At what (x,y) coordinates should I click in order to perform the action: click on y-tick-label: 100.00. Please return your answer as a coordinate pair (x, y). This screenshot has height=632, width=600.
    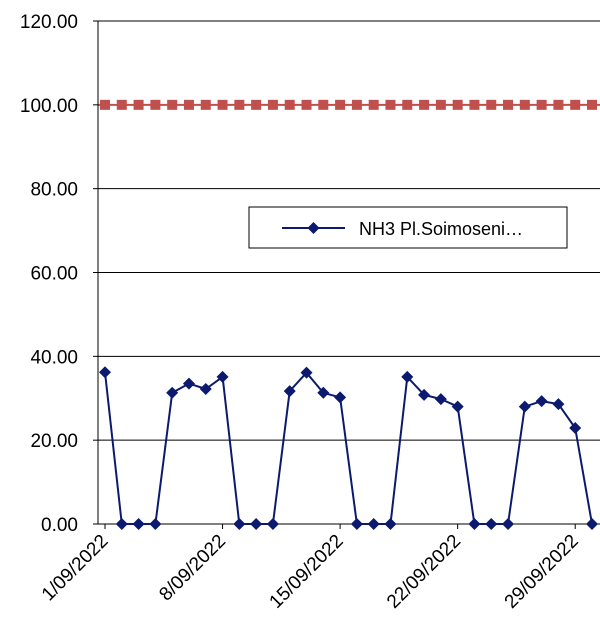
    Looking at the image, I should click on (49, 106).